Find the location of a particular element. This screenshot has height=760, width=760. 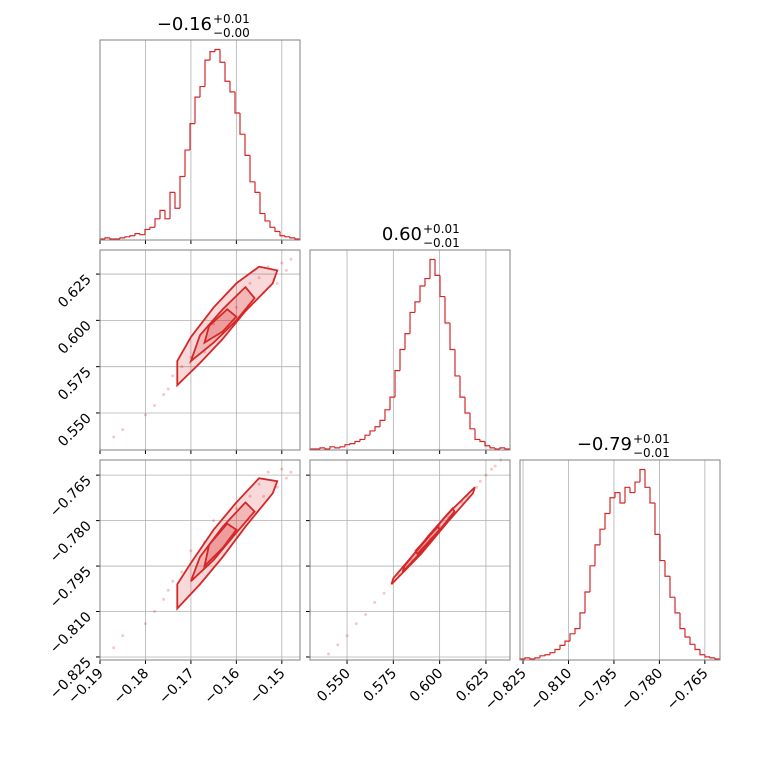

y-tick-label: 0.625 is located at coordinates (75, 292).